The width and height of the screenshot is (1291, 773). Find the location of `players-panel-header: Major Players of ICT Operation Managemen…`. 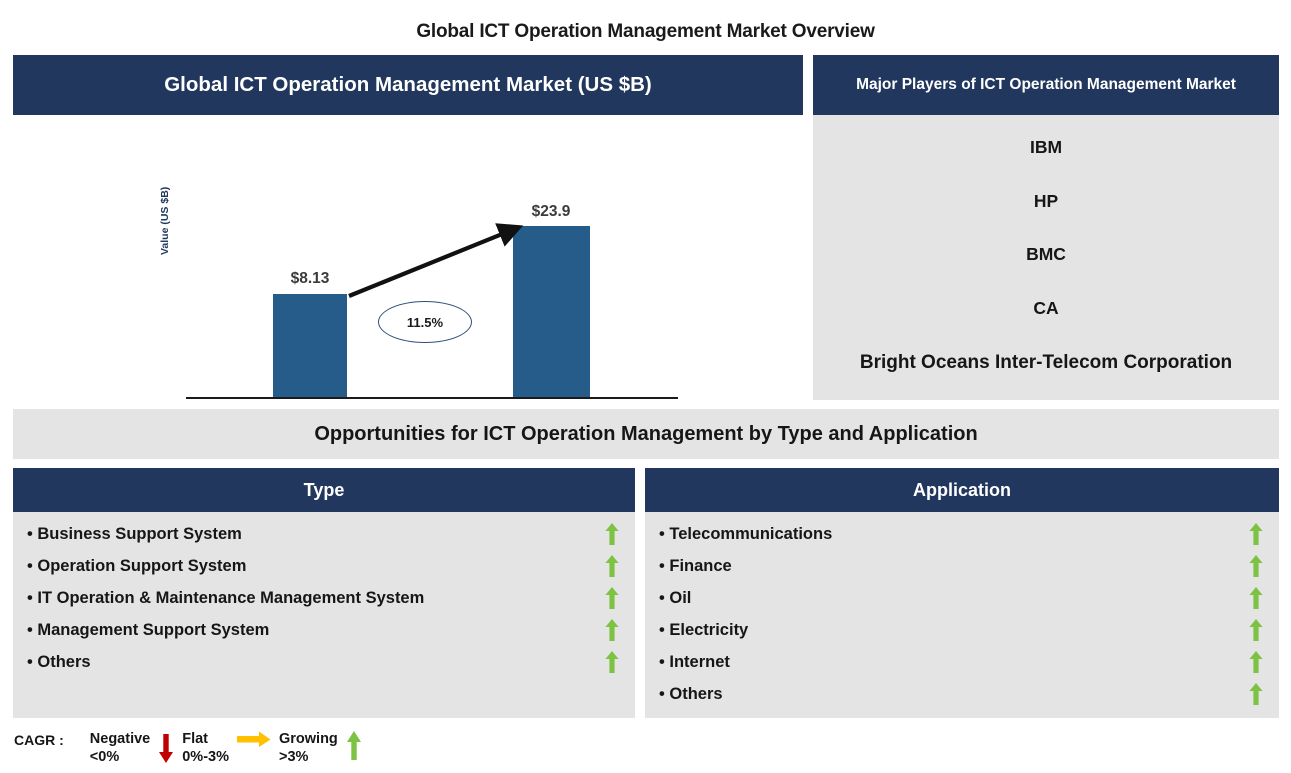

players-panel-header: Major Players of ICT Operation Managemen… is located at coordinates (1046, 85).